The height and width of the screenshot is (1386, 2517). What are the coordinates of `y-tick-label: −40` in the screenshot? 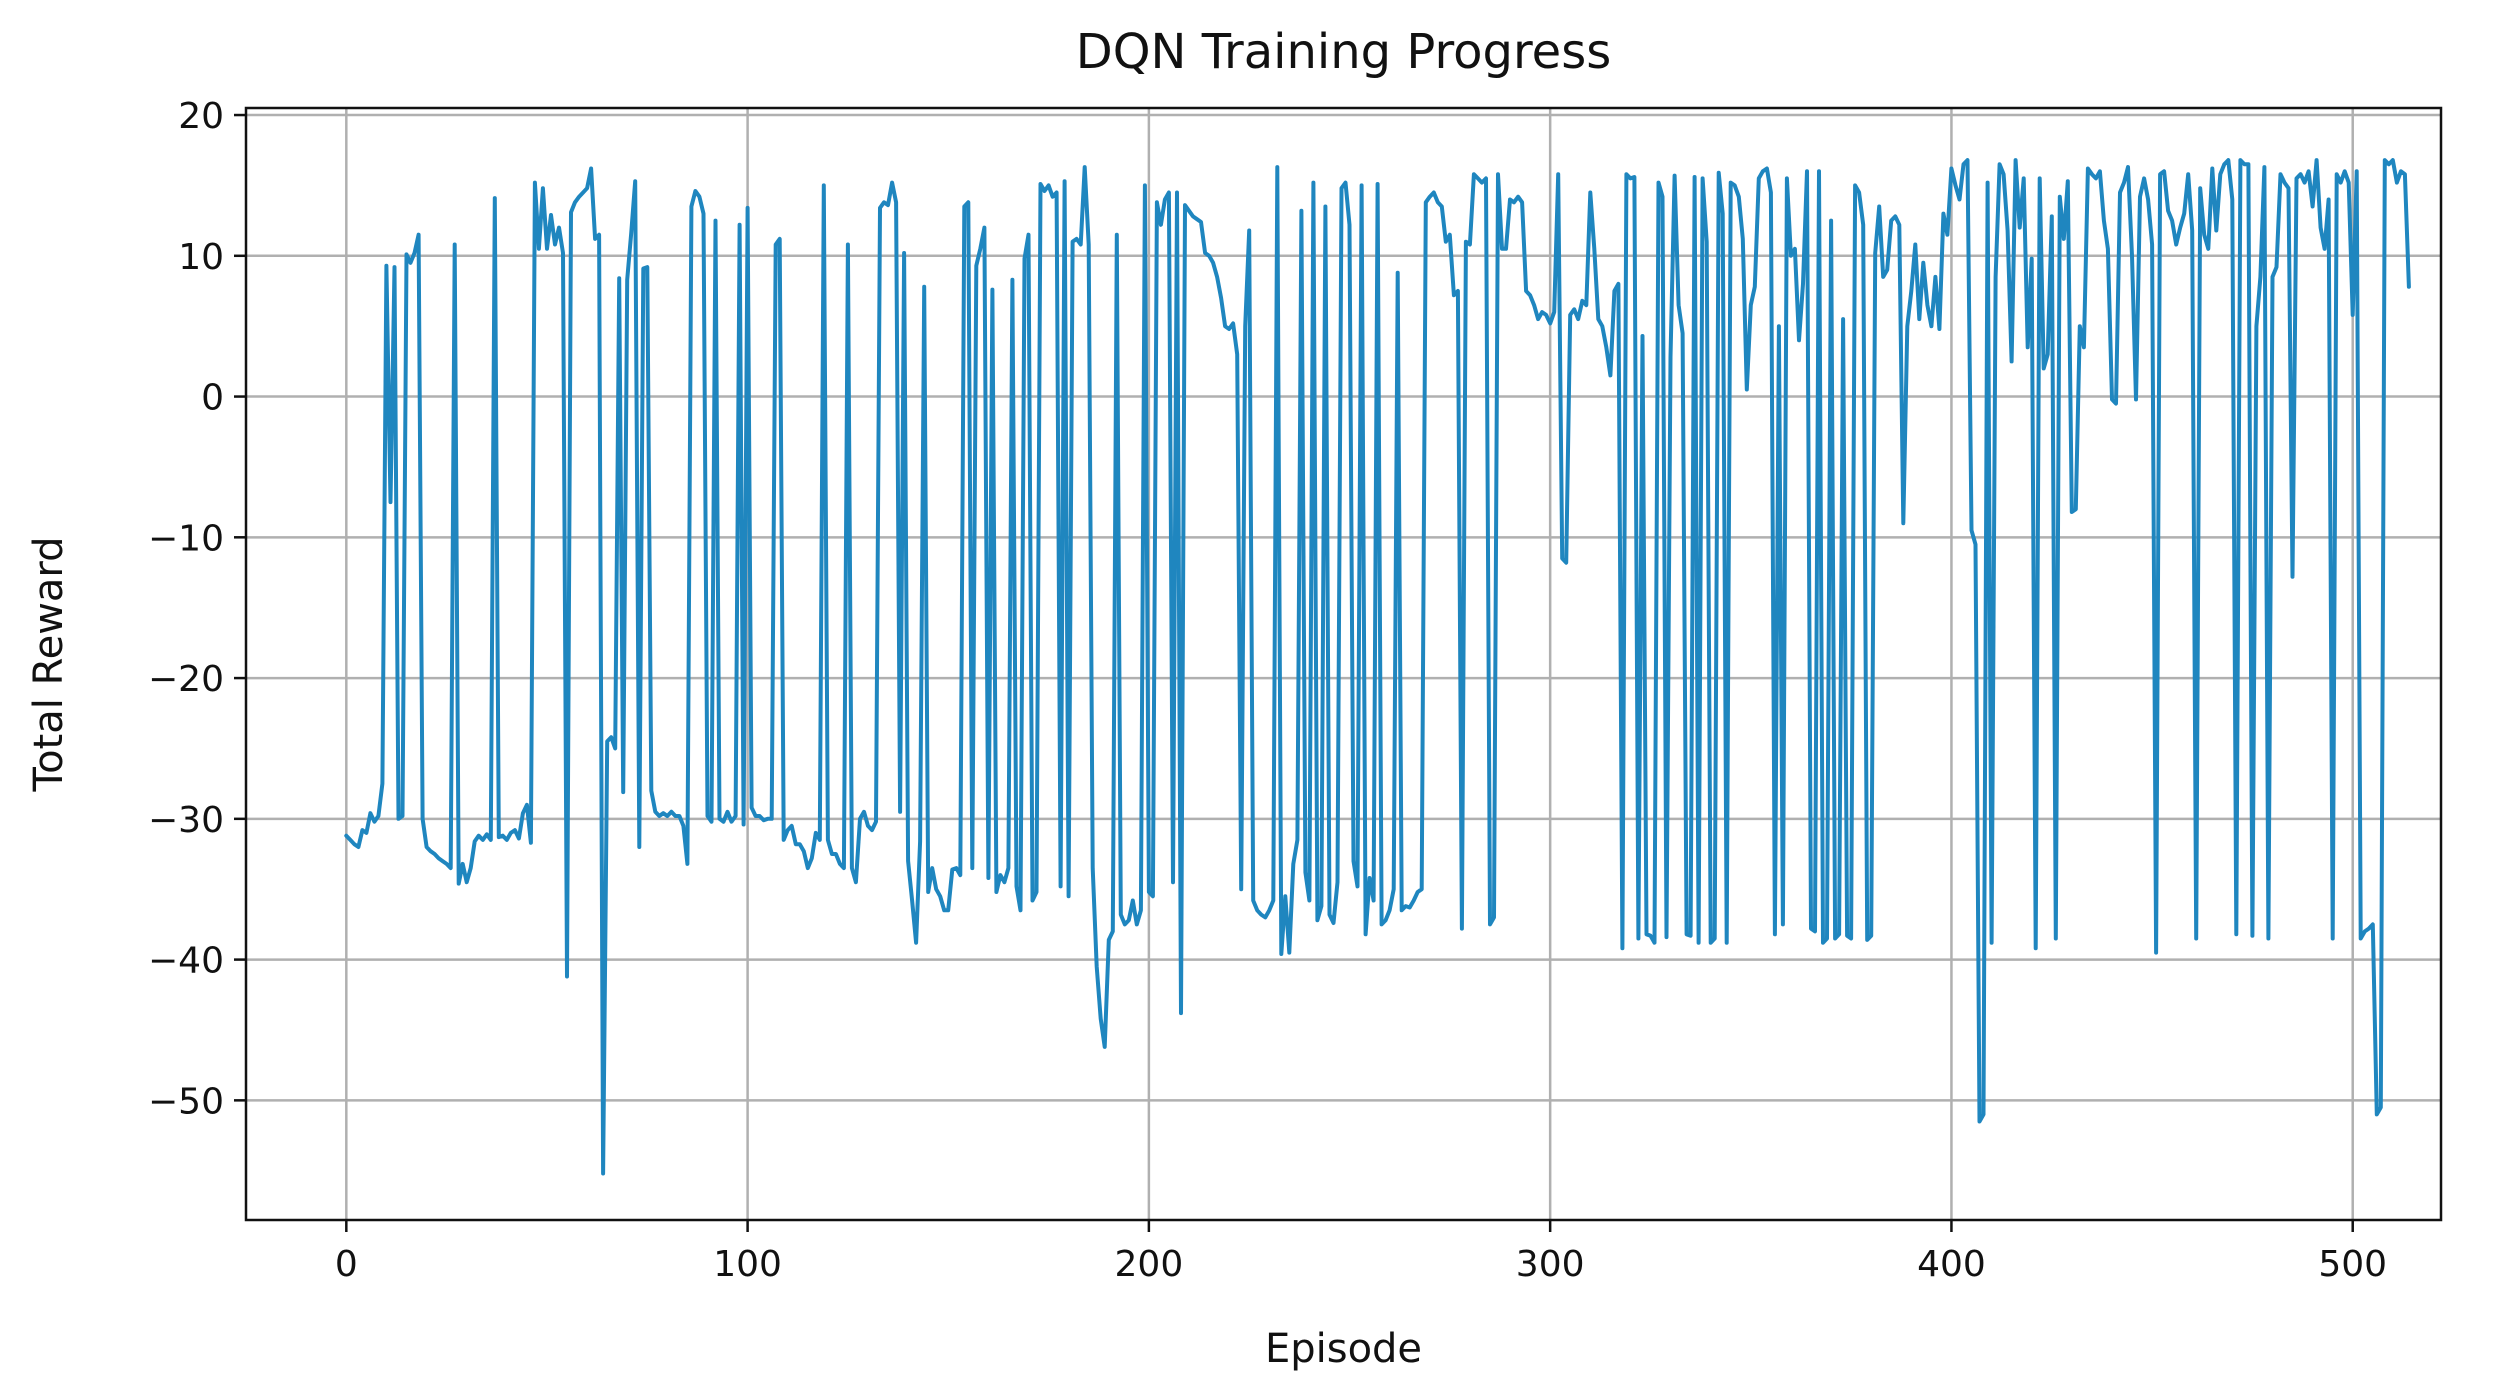 It's located at (186, 961).